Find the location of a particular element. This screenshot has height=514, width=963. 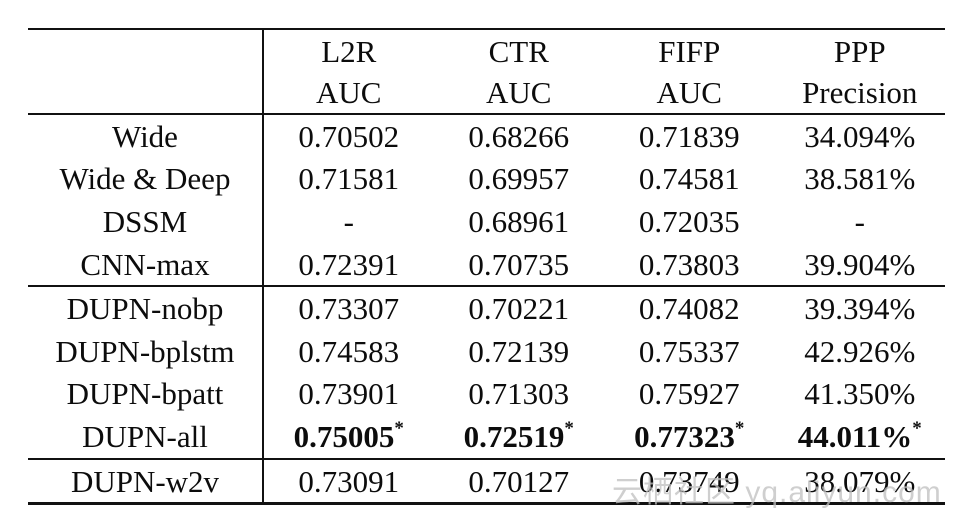

cell-ppp-precision: 38.079% is located at coordinates (859, 480).